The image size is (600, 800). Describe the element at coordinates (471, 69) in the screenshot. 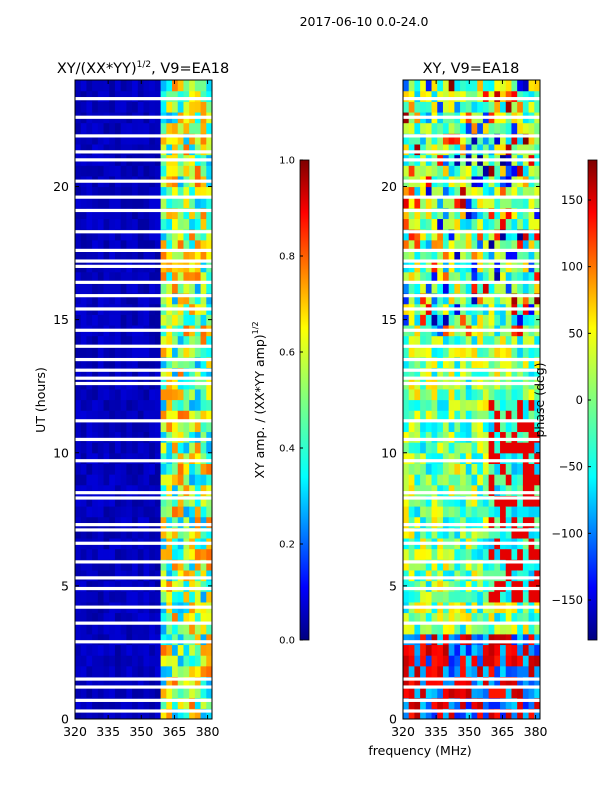

I see `right-panel-title: XY, V9=EA18` at that location.